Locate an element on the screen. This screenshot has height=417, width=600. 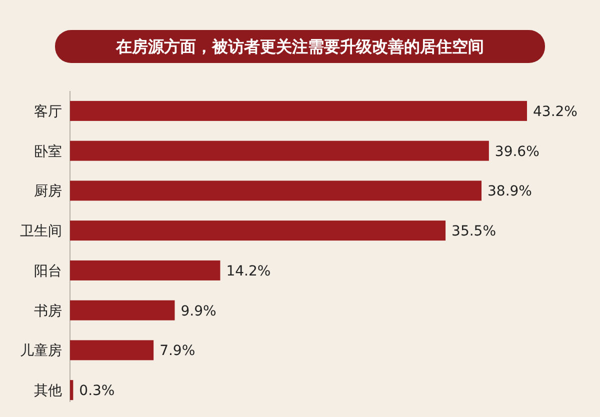
data-label: 14.2% is located at coordinates (248, 271).